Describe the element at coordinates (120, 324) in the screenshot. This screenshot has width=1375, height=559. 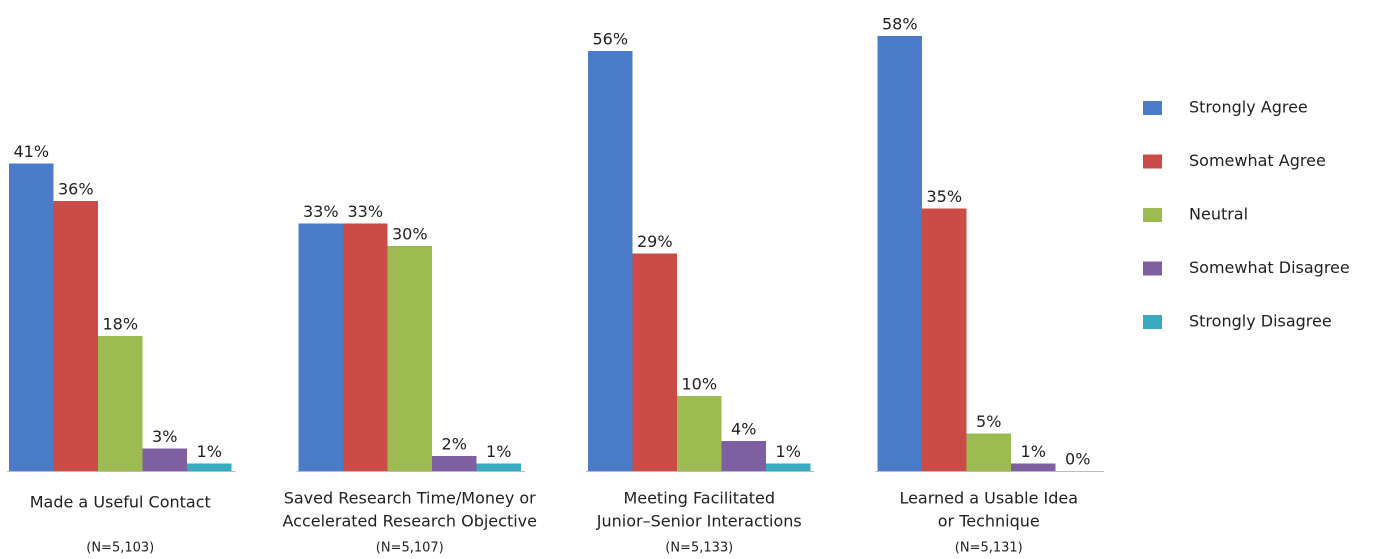
I see `value-label: 18%` at that location.